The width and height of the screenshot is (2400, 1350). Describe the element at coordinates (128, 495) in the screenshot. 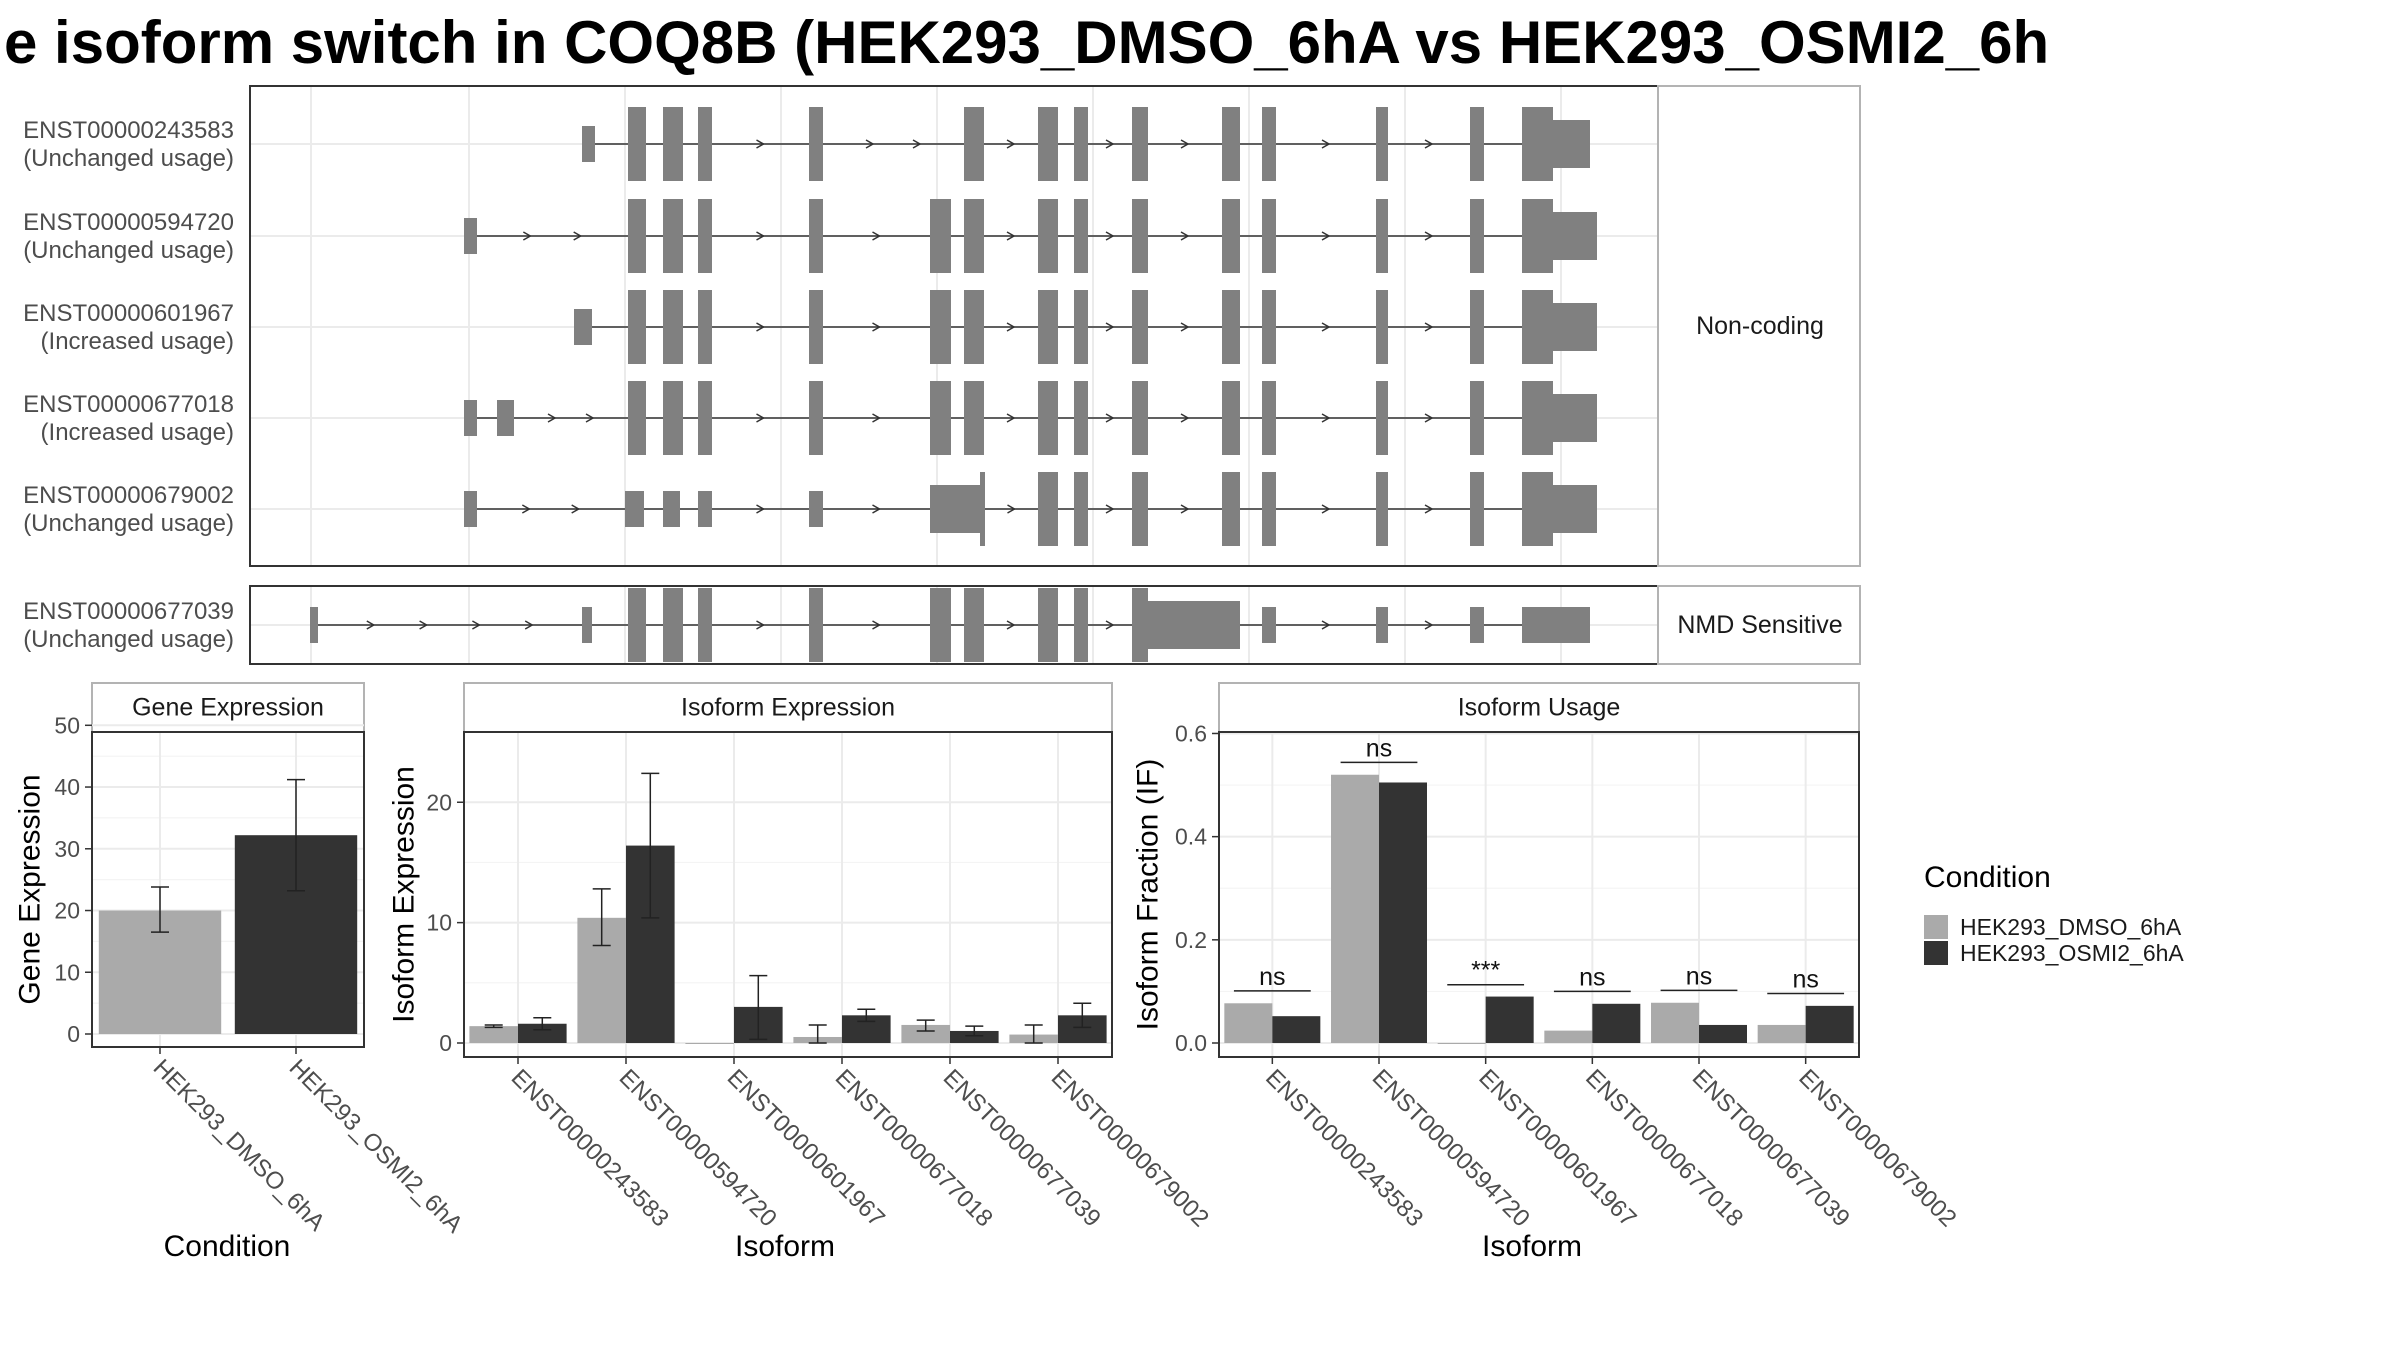

I see `transcript-id-label: ENST00000679002` at that location.